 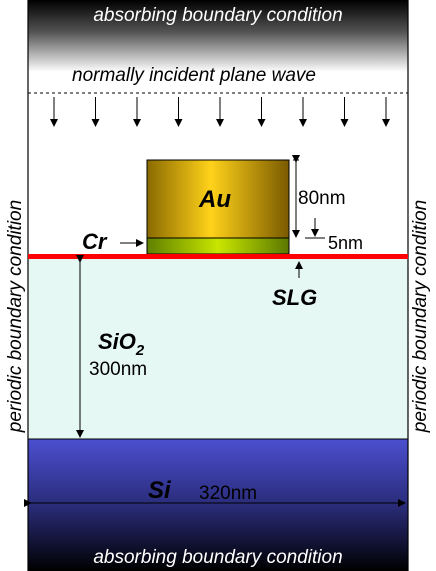 What do you see at coordinates (117, 341) in the screenshot?
I see `sio2-label-main: SiO` at bounding box center [117, 341].